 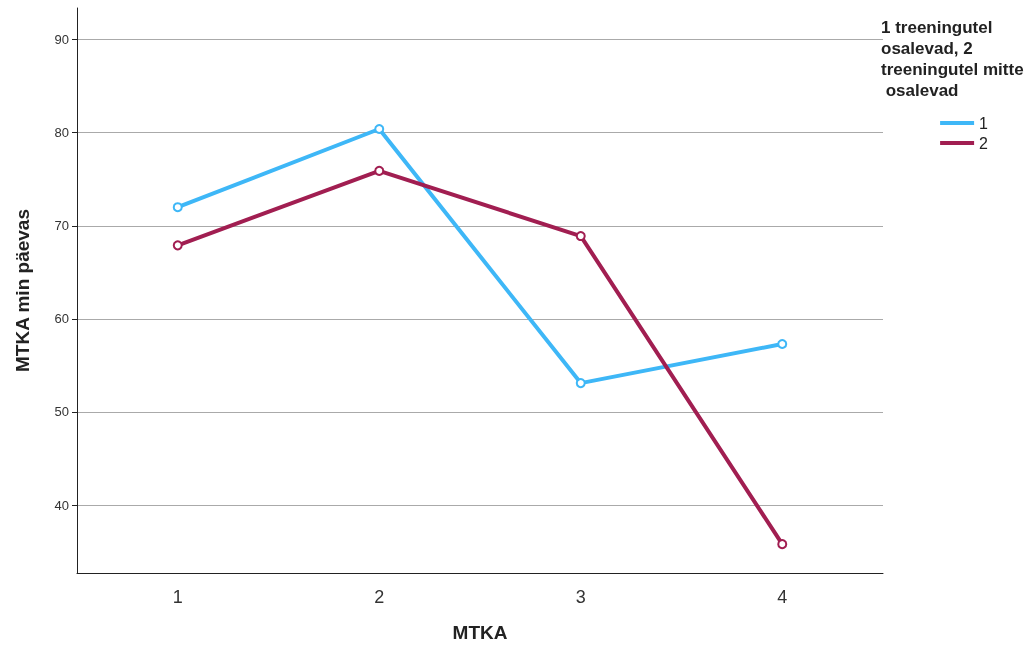 What do you see at coordinates (379, 597) in the screenshot?
I see `x-tick-label: 2` at bounding box center [379, 597].